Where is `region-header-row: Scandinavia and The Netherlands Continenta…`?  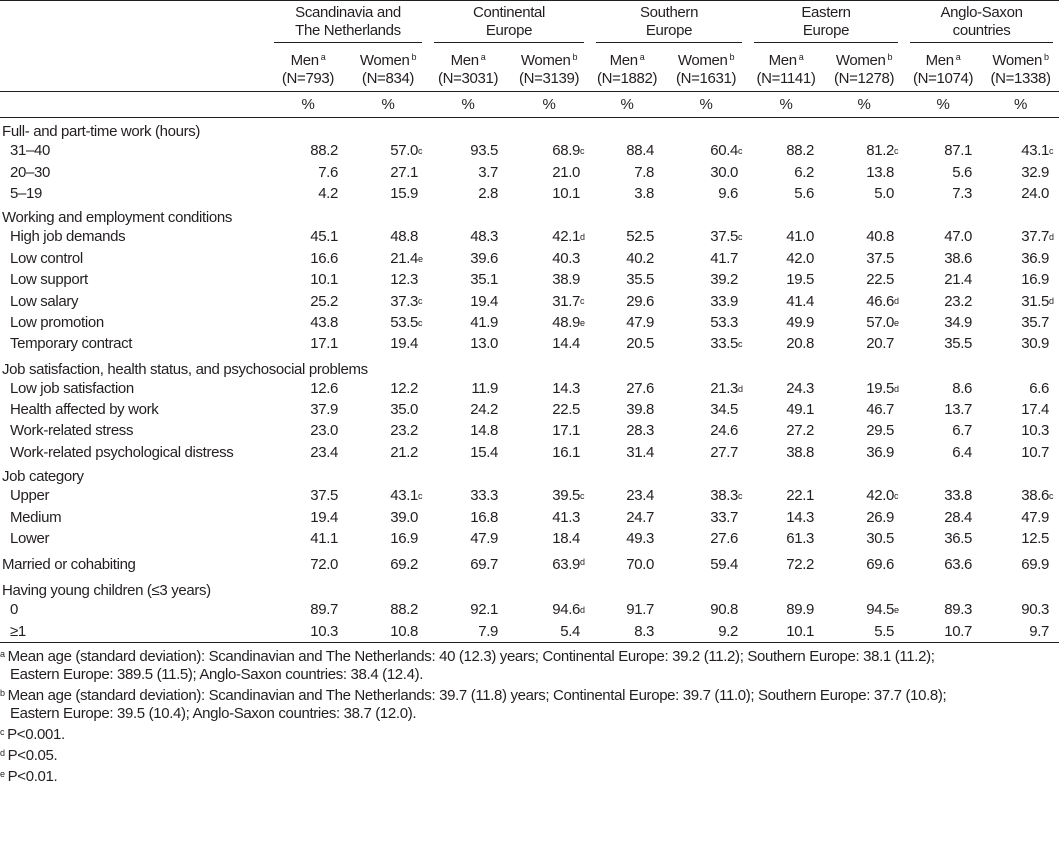 region-header-row: Scandinavia and The Netherlands Continenta… is located at coordinates (529, 22).